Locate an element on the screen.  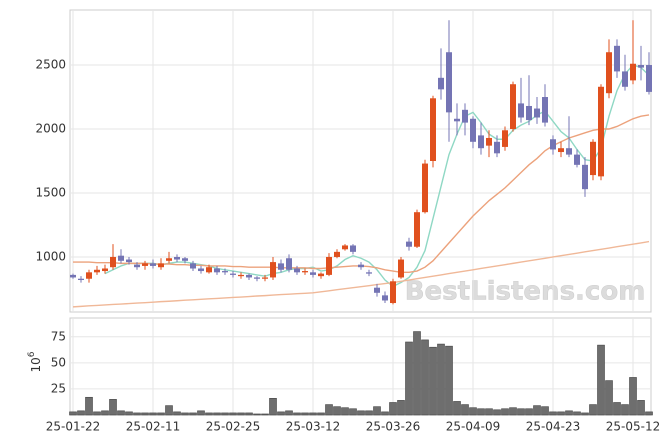
y-tick-label: 2000 is located at coordinates (50, 129).